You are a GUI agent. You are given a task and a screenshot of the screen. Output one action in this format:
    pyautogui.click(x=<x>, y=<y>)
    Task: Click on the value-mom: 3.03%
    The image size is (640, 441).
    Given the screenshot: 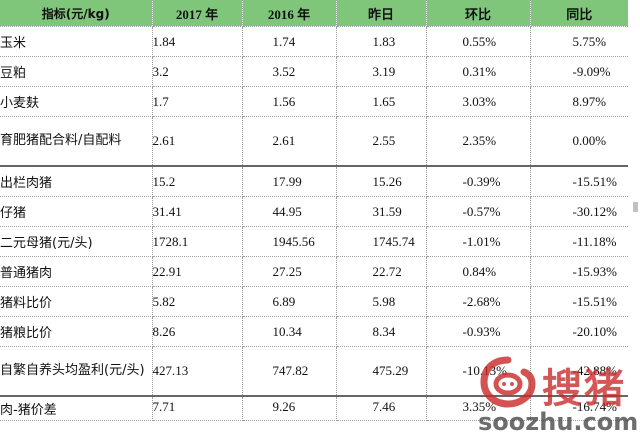 What is the action you would take?
    pyautogui.click(x=478, y=101)
    